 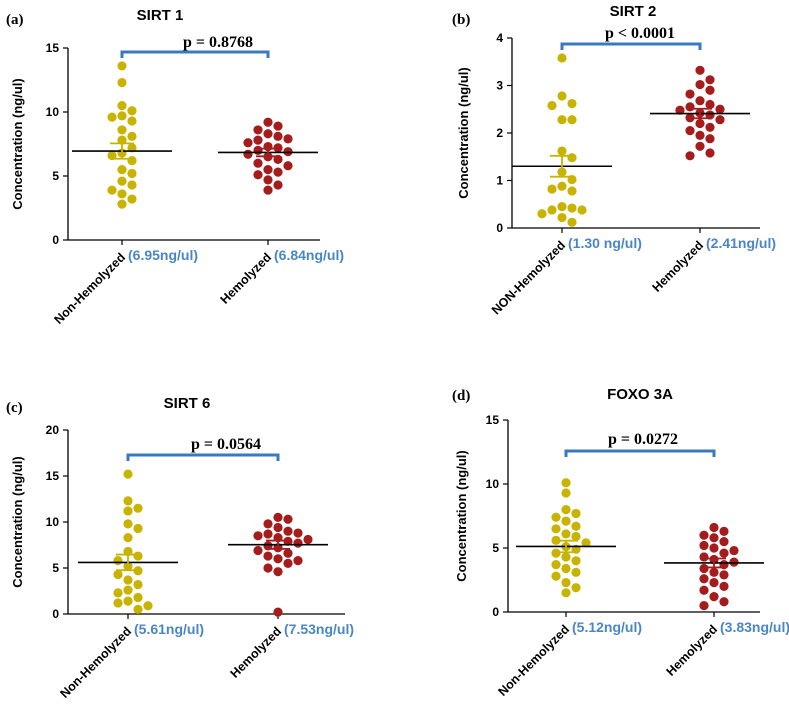 I want to click on y-tick-label: 5, so click(x=495, y=548).